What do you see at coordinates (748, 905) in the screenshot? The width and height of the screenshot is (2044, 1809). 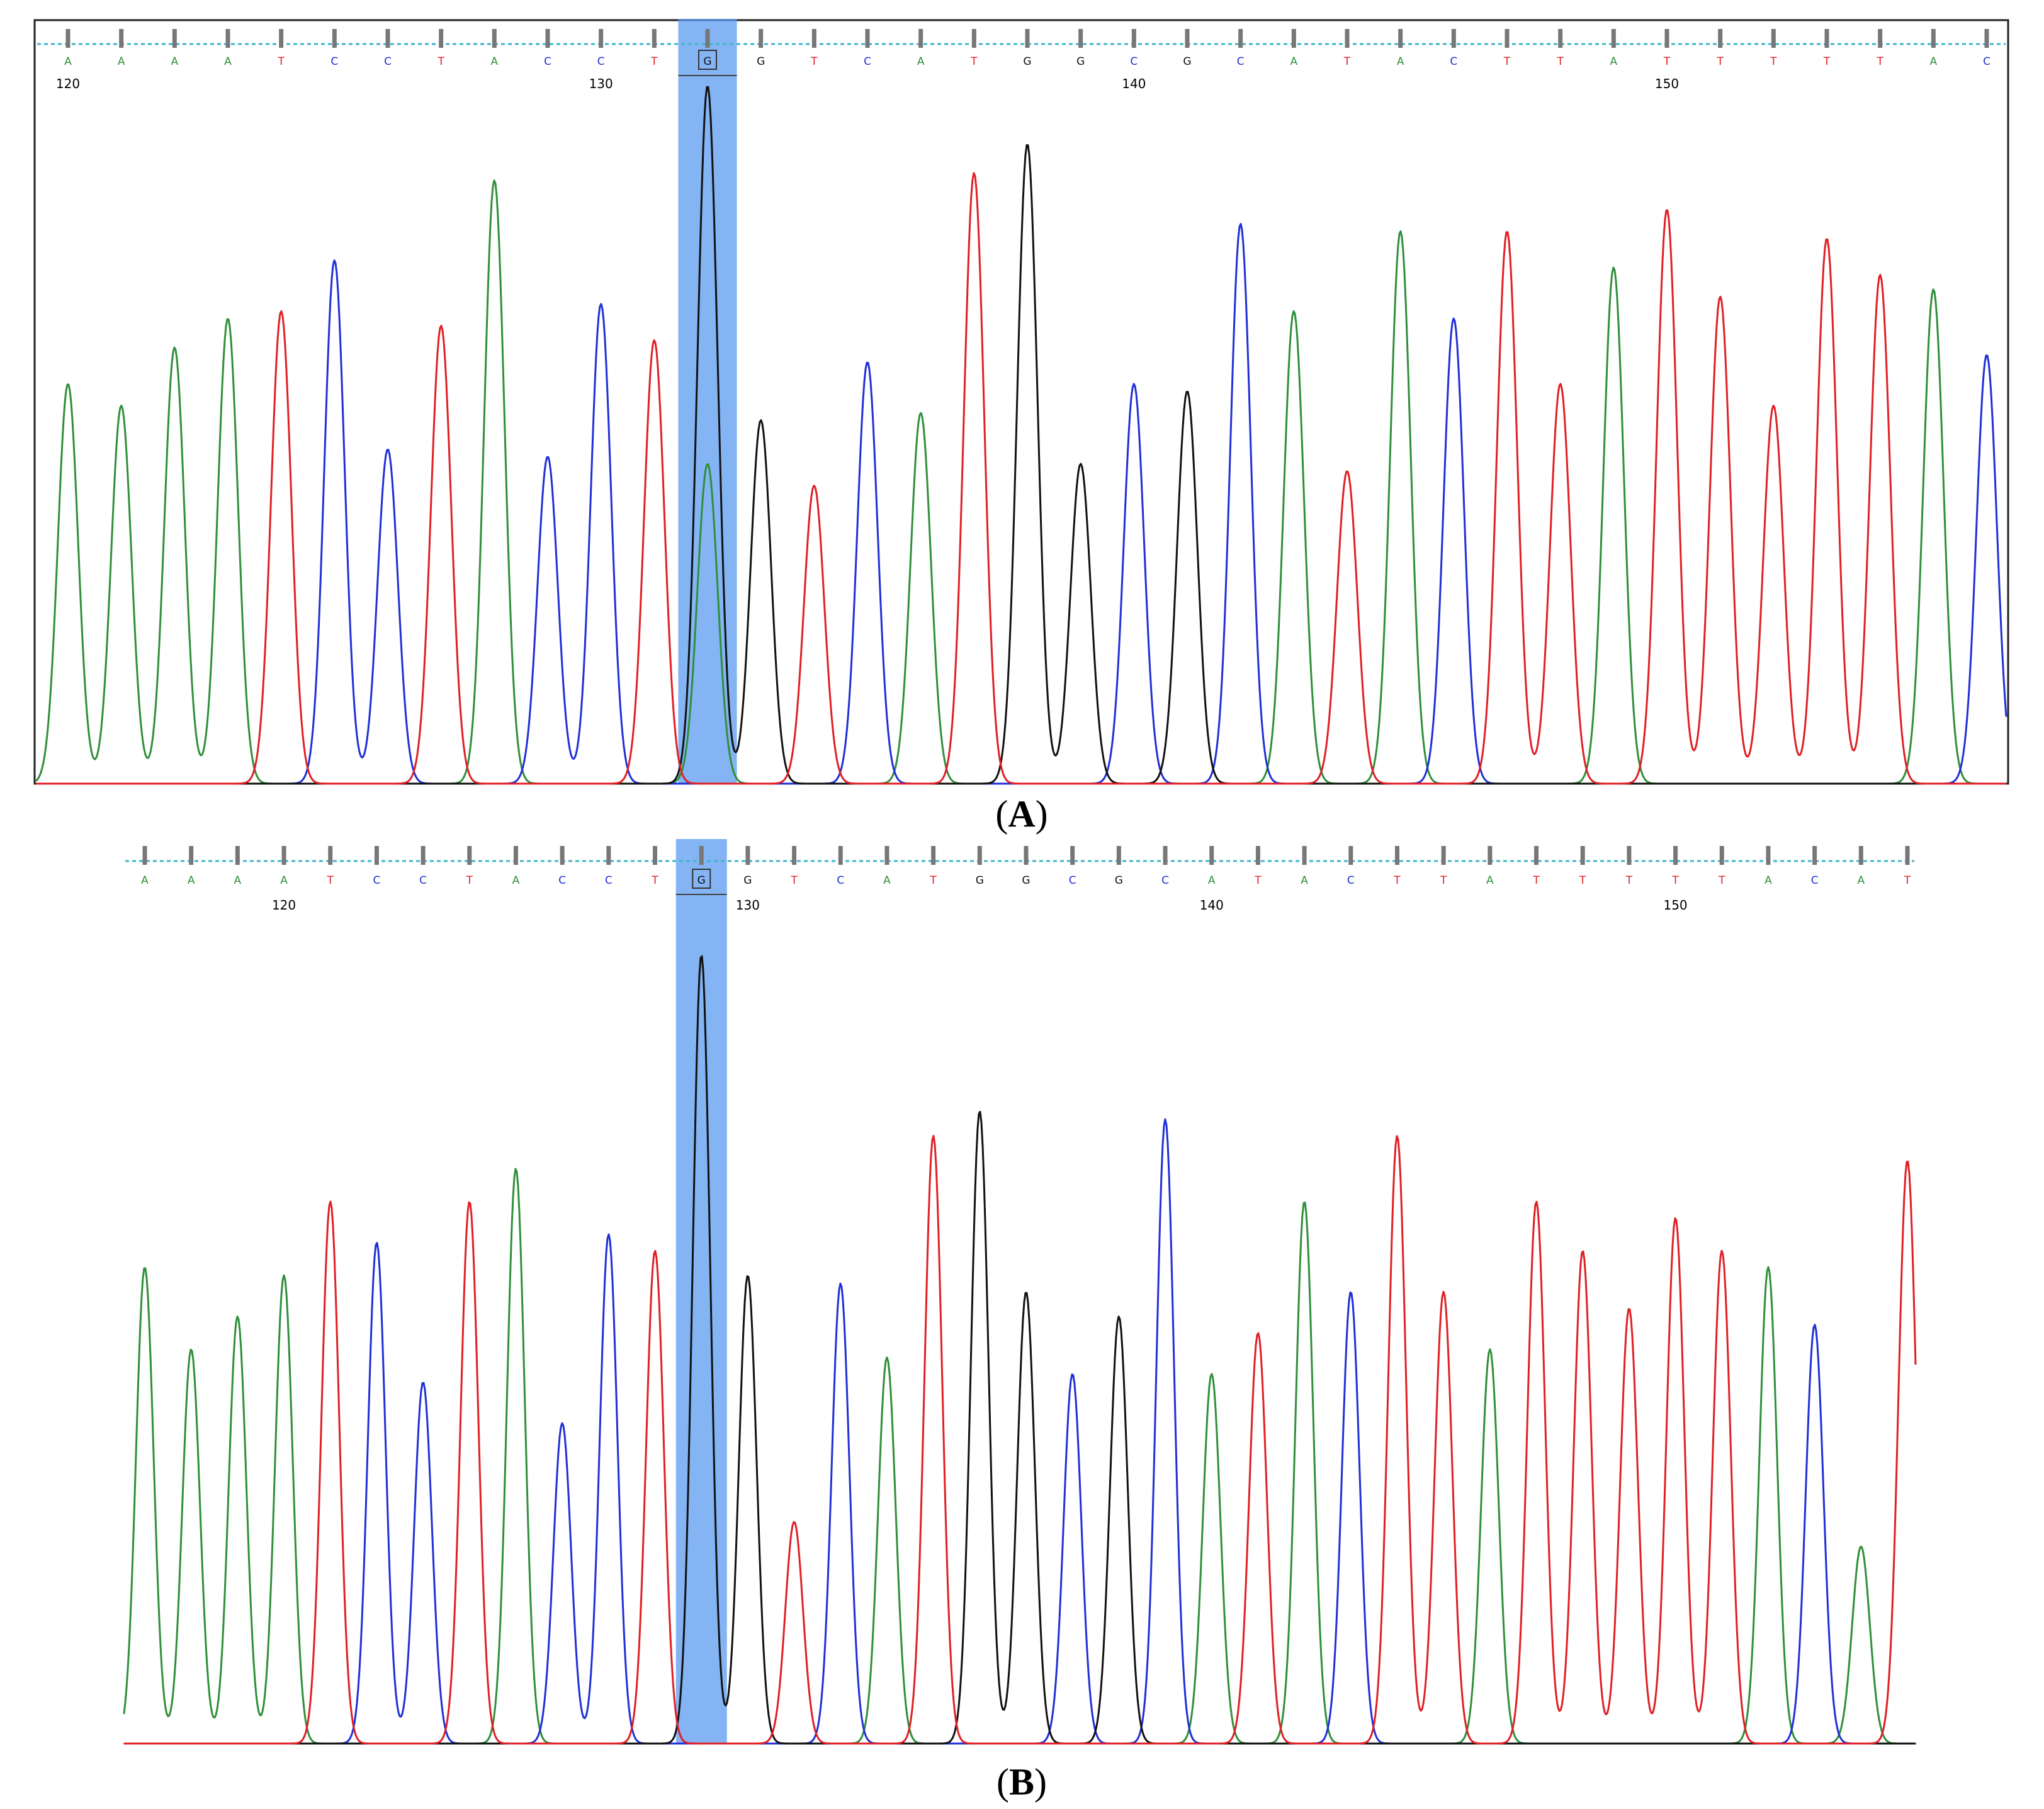 I see `position-label: 130` at bounding box center [748, 905].